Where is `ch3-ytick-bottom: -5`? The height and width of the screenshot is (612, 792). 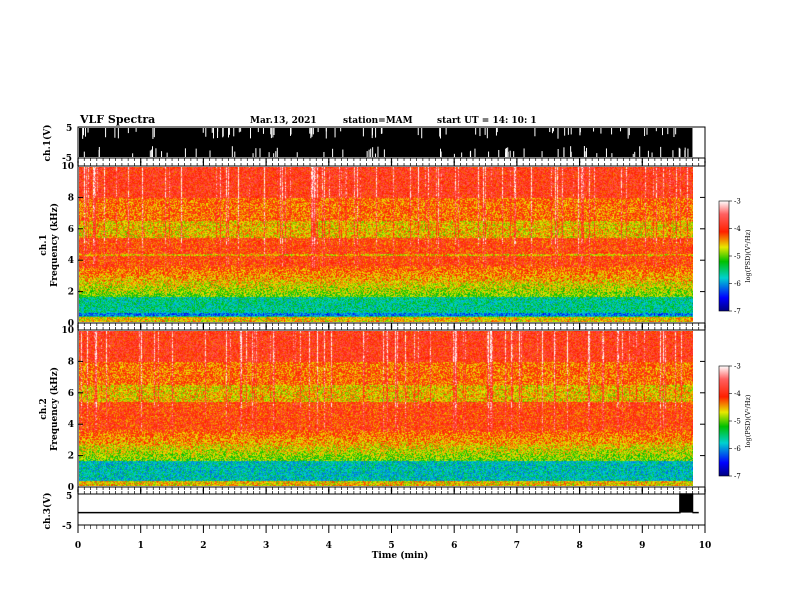
ch3-ytick-bottom: -5 is located at coordinates (67, 527).